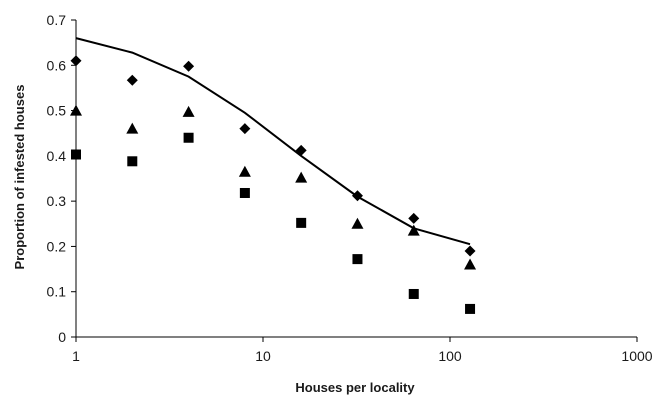  I want to click on x-tick-label: 100, so click(450, 356).